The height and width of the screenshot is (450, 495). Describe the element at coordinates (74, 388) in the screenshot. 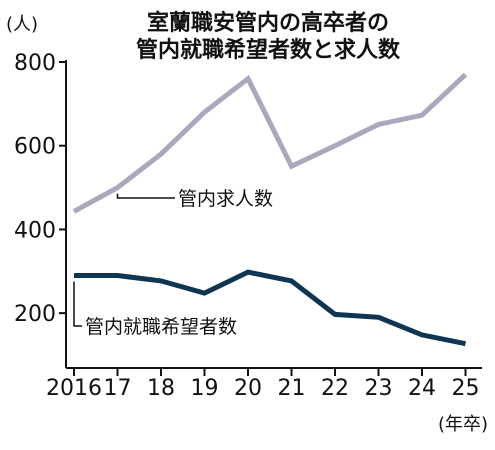

I see `x-tick-label: 2016` at that location.